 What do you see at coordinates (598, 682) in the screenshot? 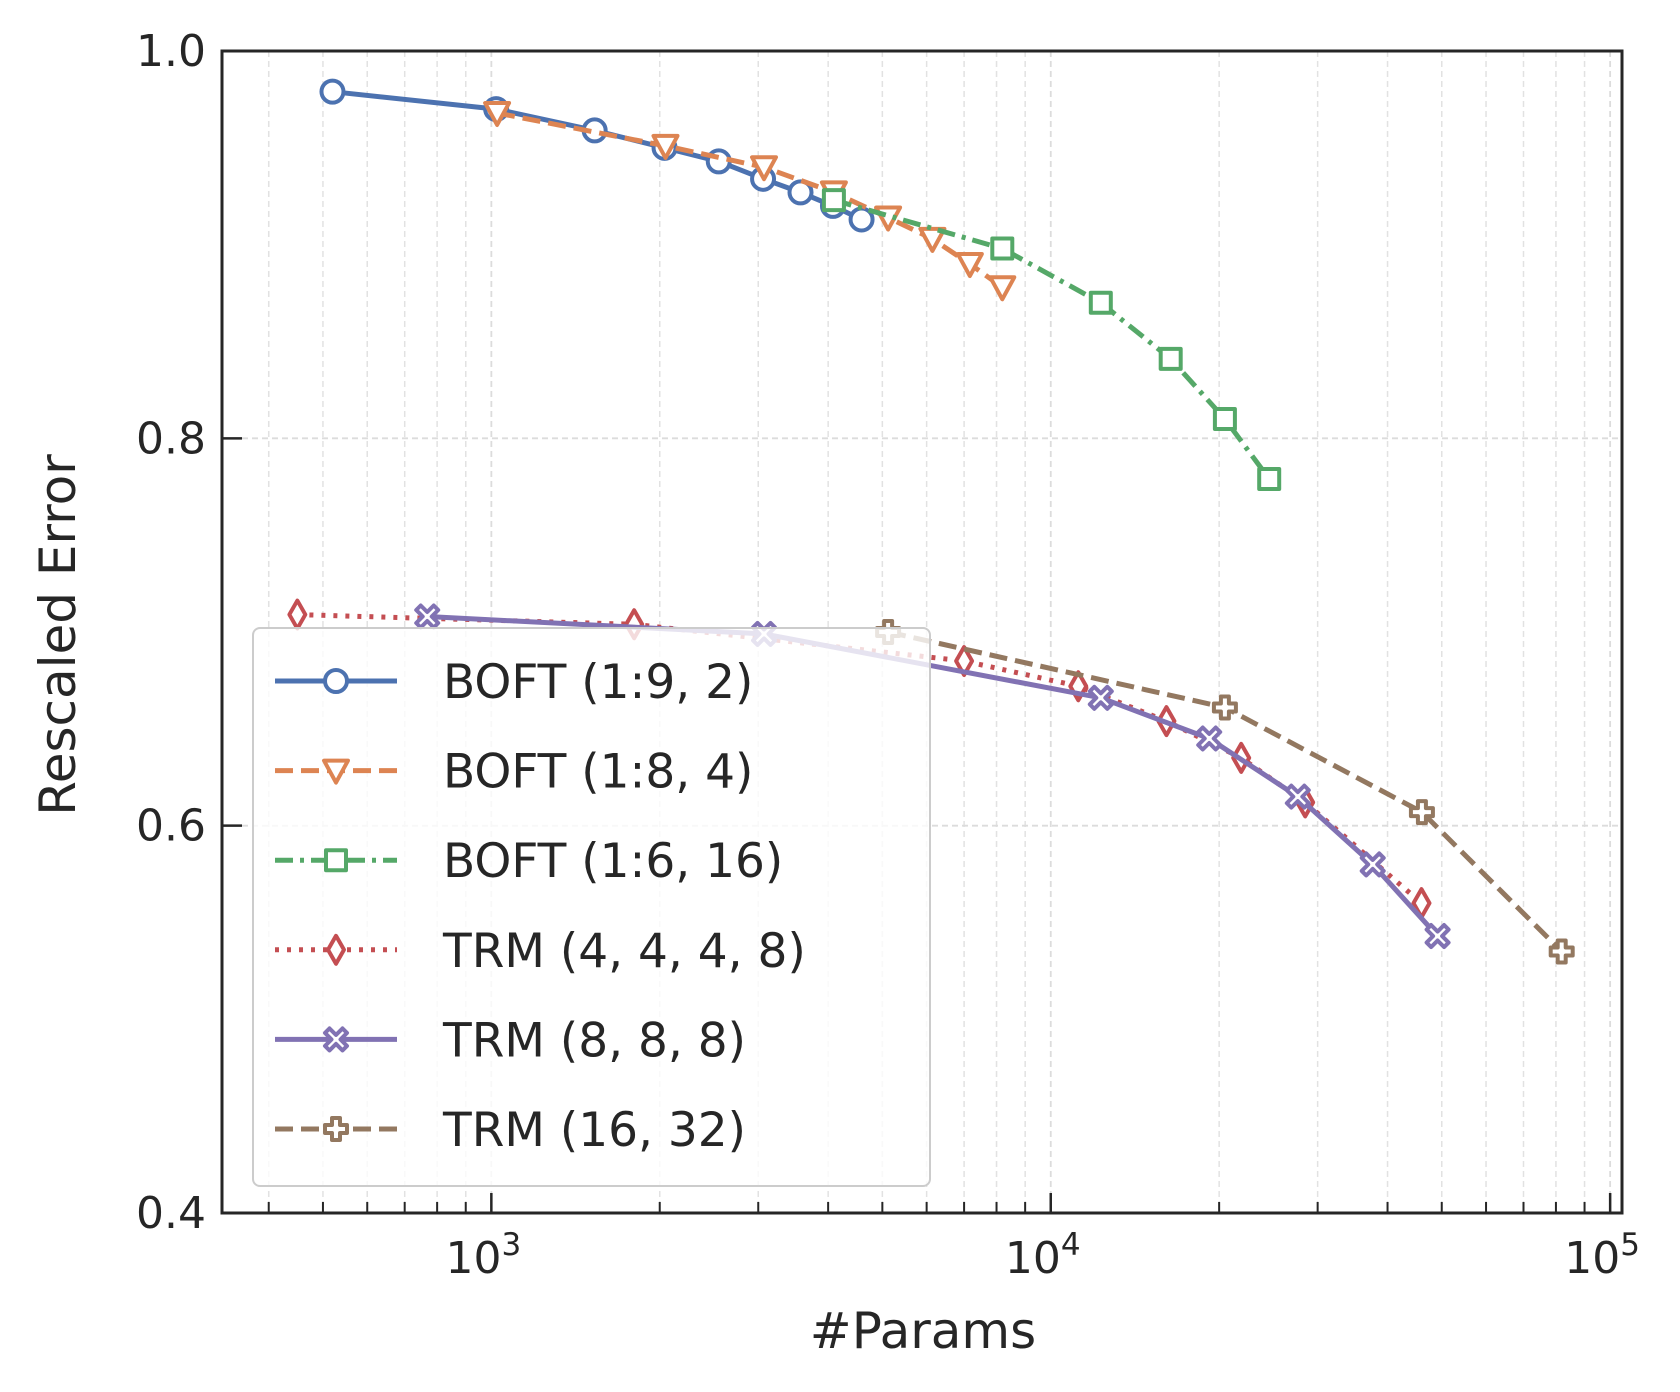
I see `legend-label: BOFT (1:9, 2)` at bounding box center [598, 682].